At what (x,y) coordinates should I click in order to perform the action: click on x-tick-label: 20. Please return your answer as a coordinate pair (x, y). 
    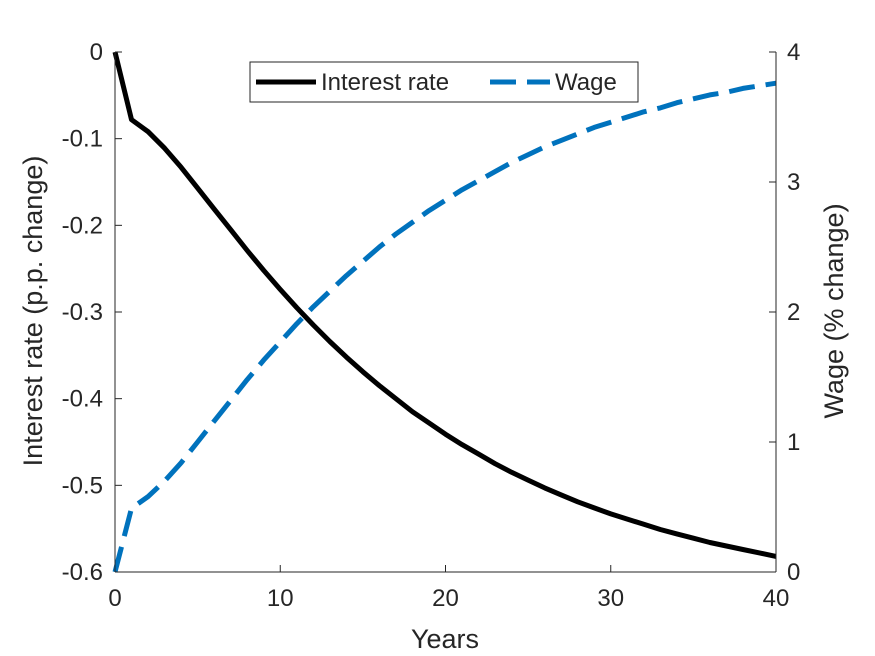
    Looking at the image, I should click on (445, 598).